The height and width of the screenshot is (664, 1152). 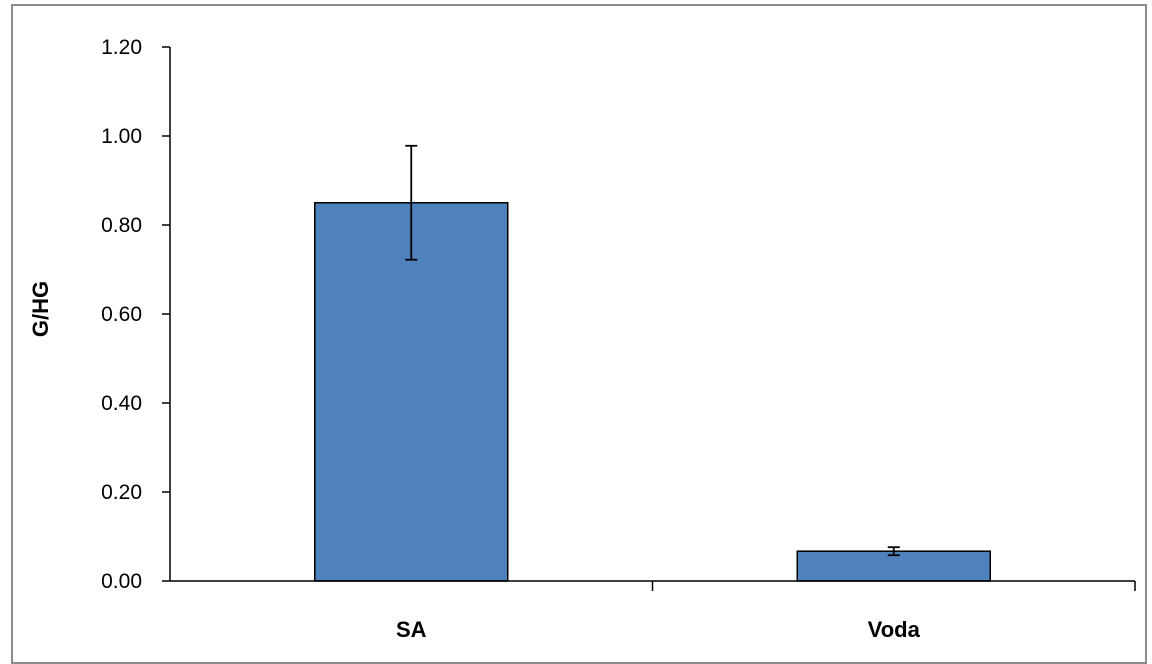 I want to click on x-axis-ticks: SA Voda, so click(x=766, y=611).